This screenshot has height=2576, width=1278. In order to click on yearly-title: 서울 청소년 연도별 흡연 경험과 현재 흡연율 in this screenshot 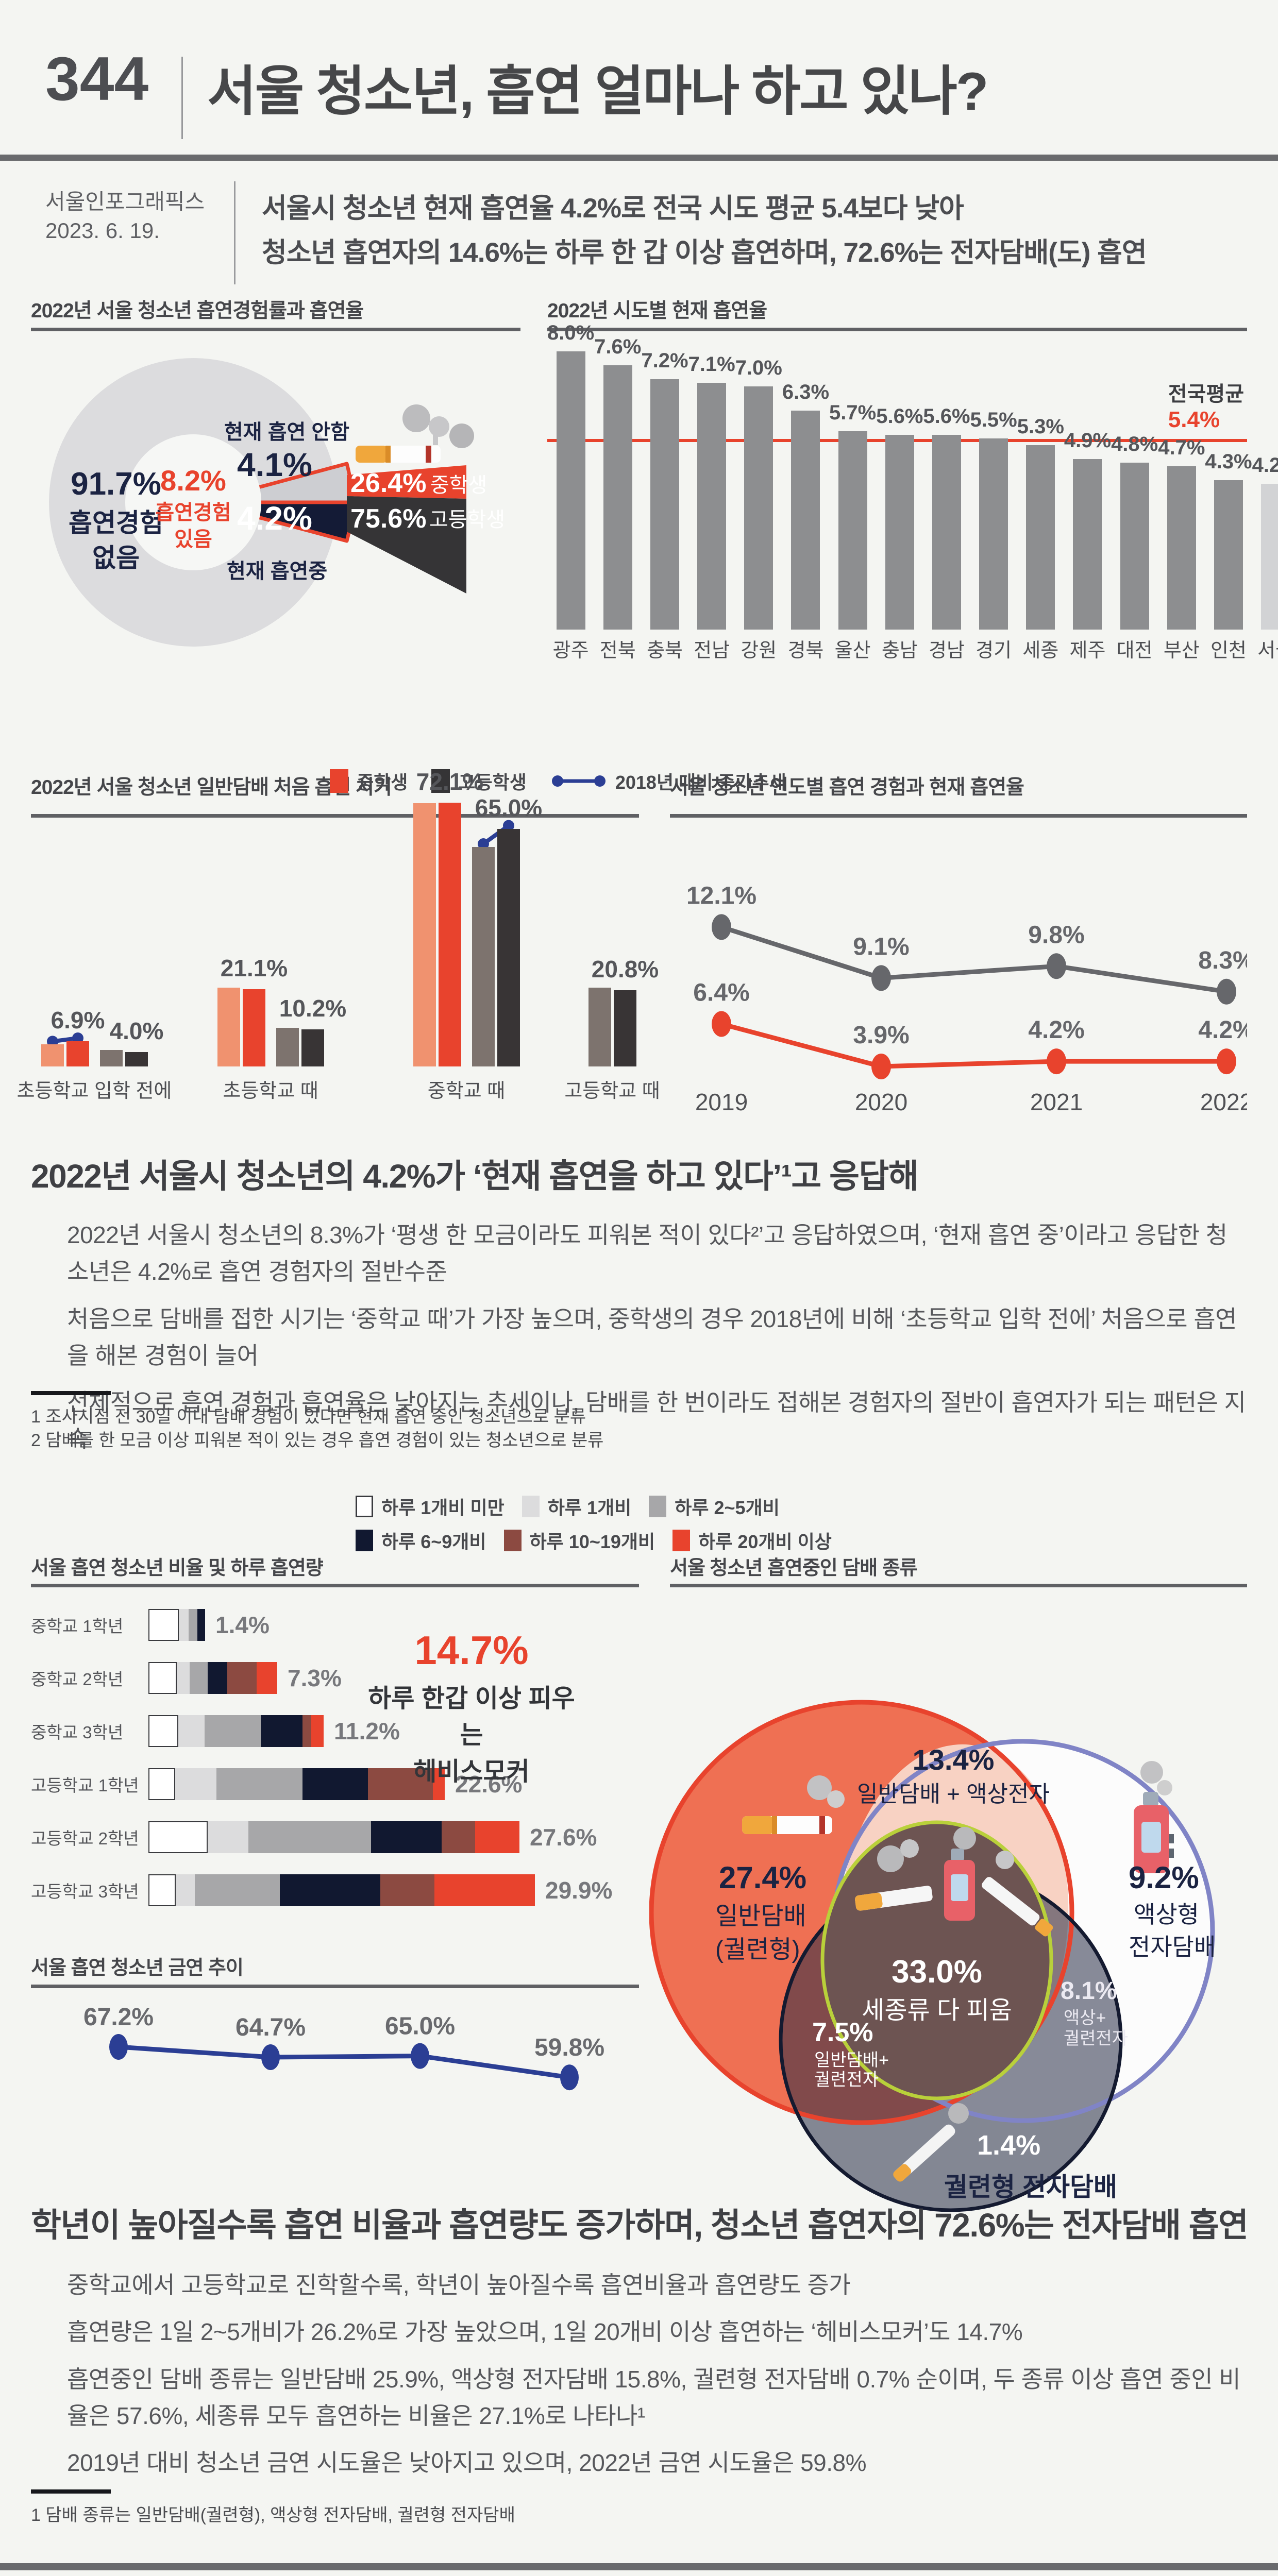, I will do `click(847, 787)`.